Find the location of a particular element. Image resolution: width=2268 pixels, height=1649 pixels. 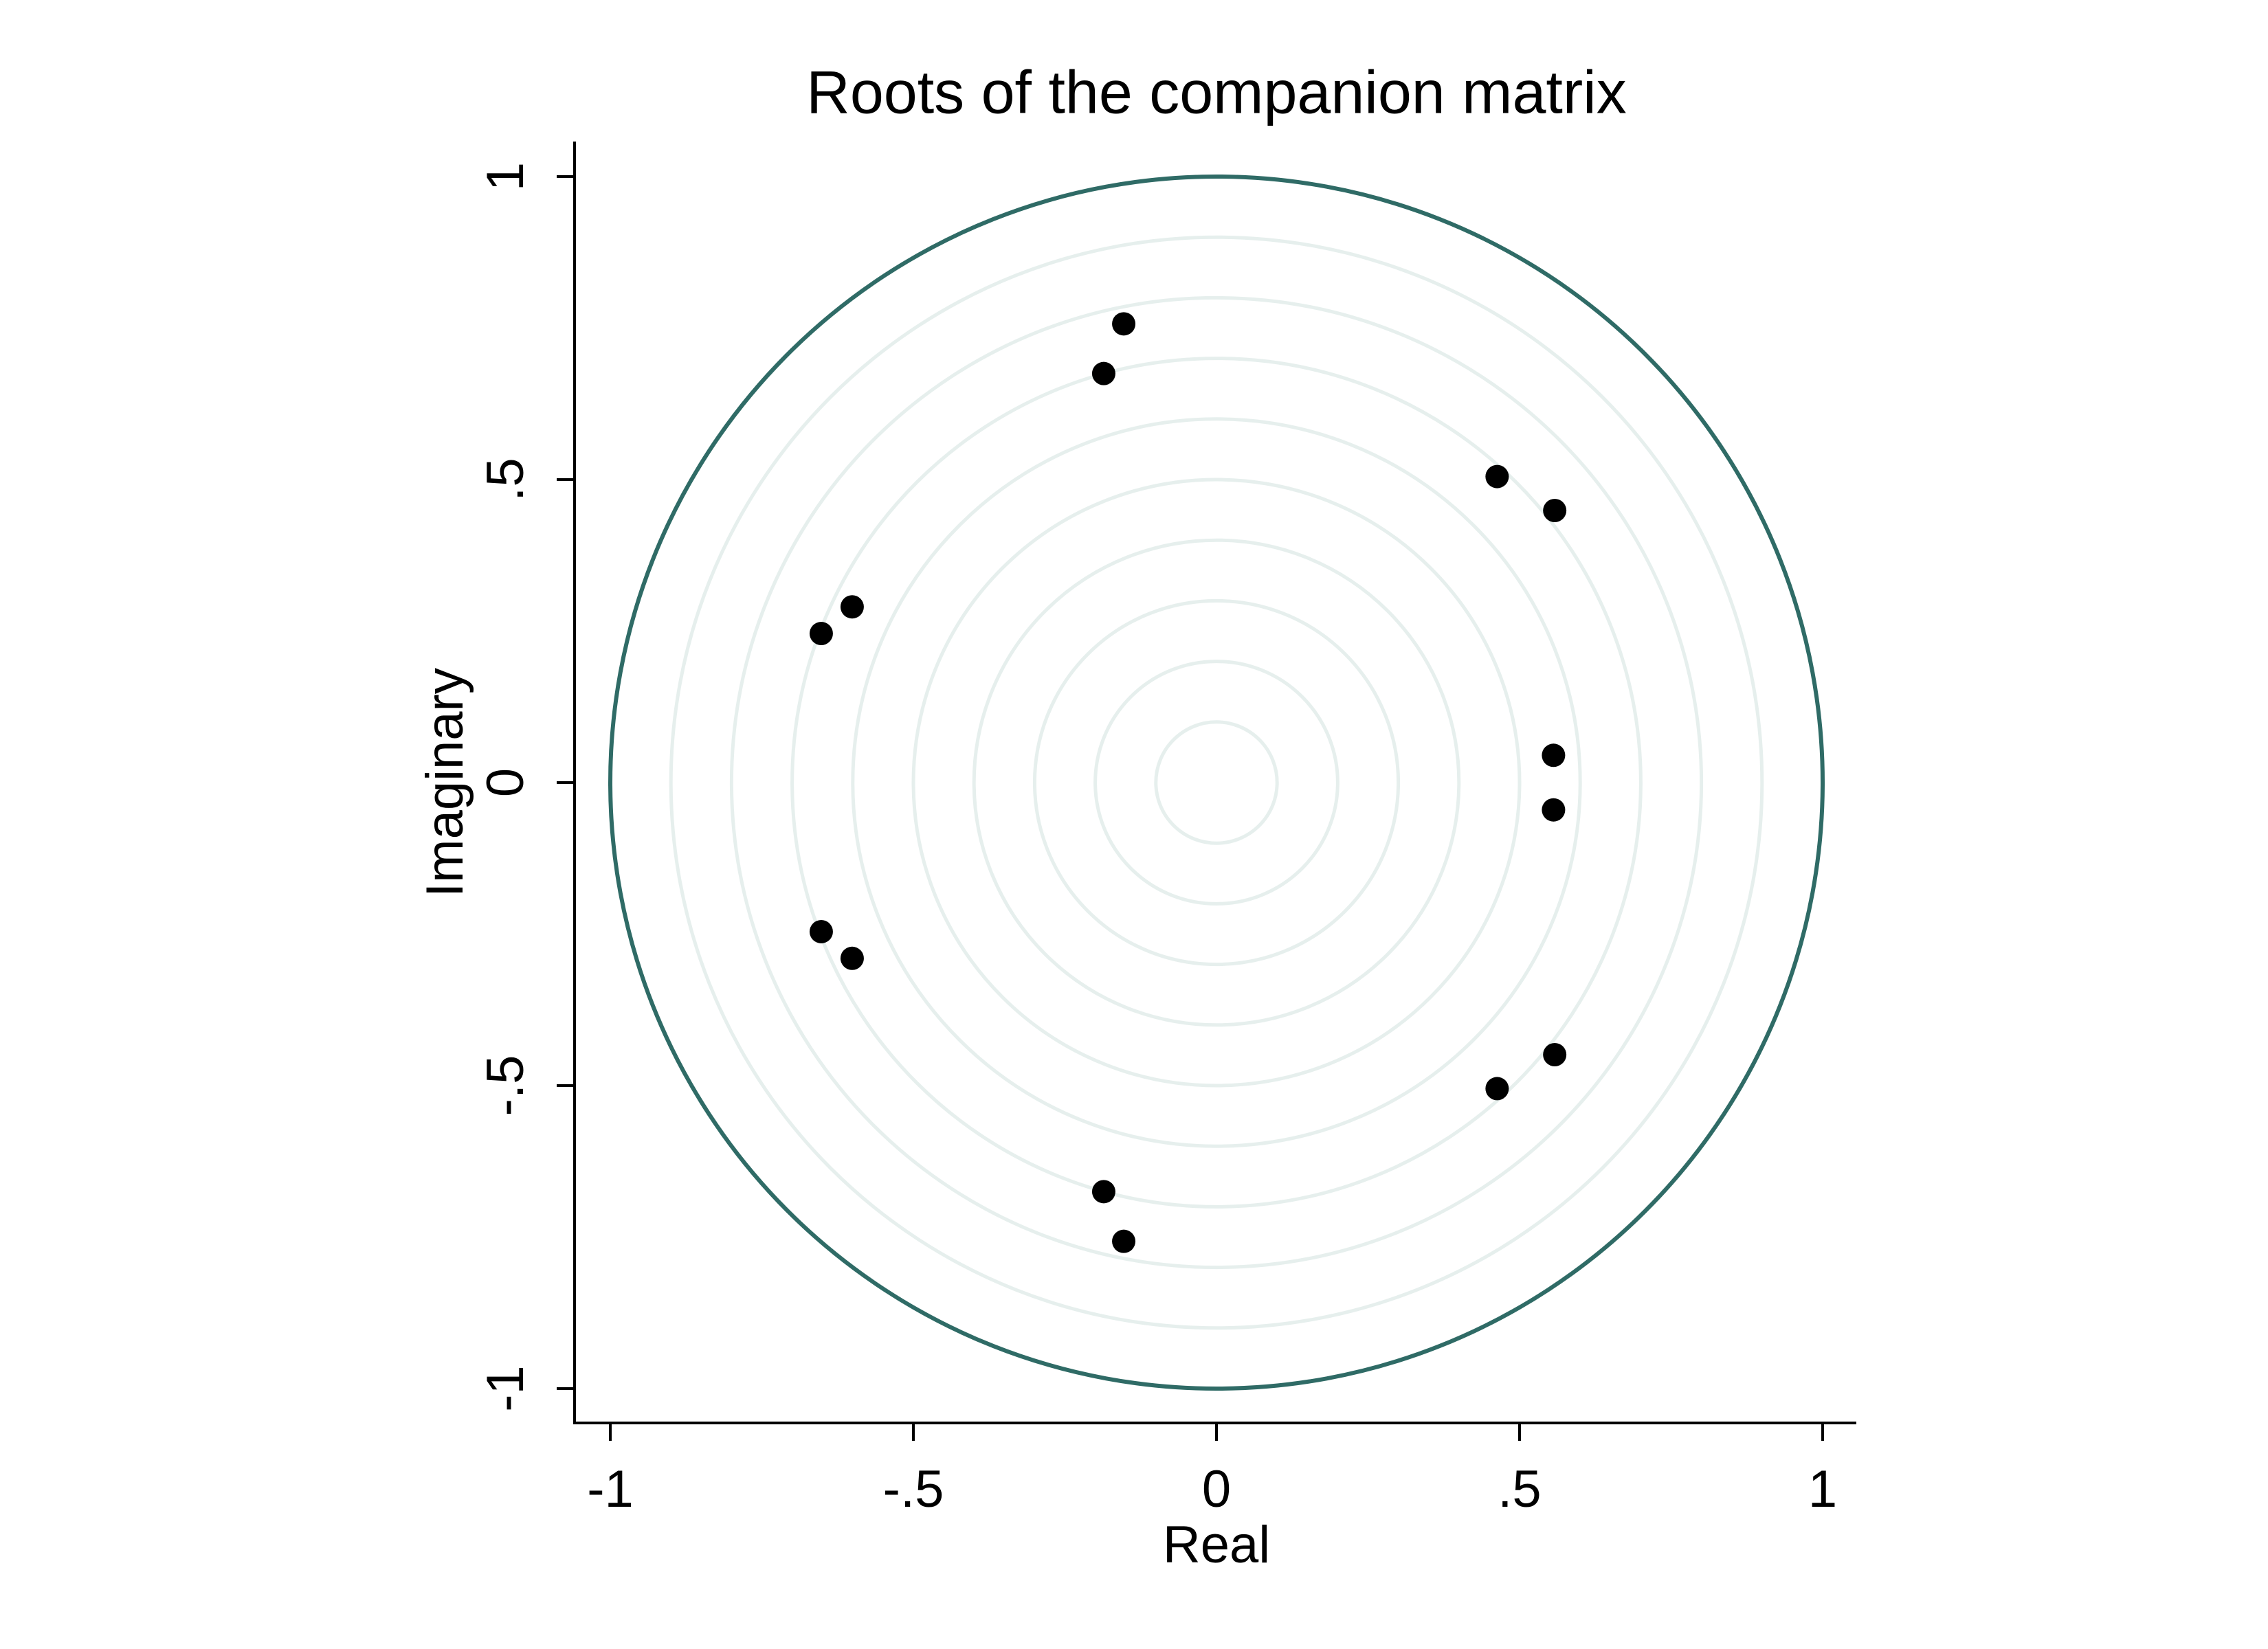

chart-title: Roots of the companion matrix is located at coordinates (1216, 92).